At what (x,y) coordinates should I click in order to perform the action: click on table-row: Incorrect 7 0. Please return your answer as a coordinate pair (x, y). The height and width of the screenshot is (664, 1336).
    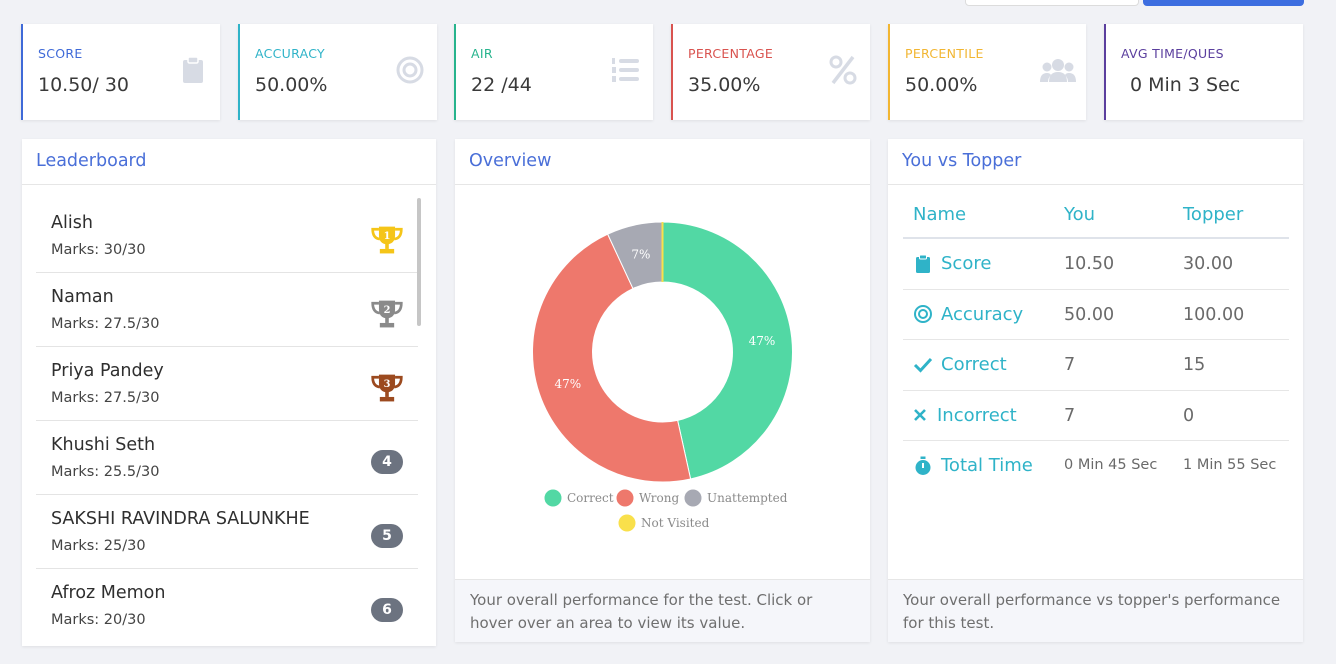
    Looking at the image, I should click on (1096, 416).